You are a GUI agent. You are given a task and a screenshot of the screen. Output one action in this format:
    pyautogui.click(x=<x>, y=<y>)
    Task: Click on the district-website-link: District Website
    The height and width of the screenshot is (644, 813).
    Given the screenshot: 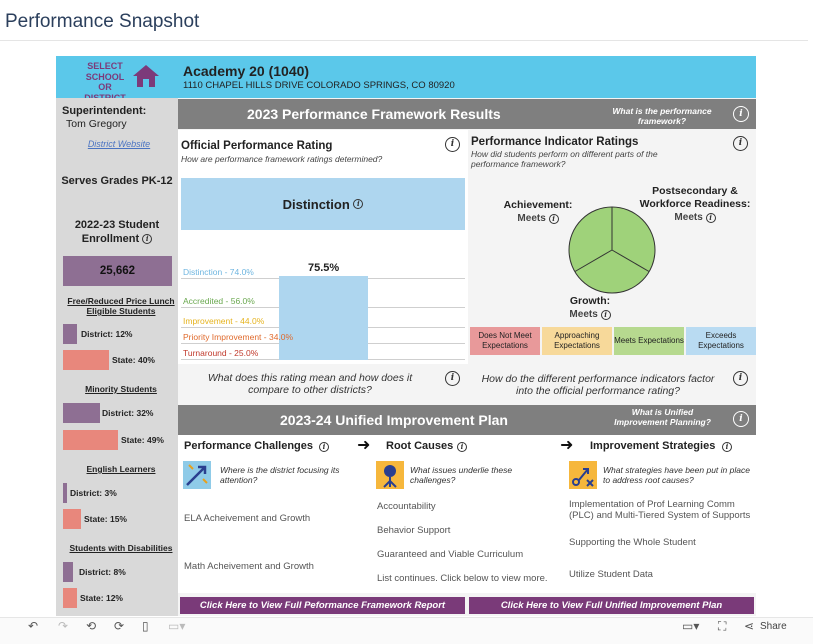 What is the action you would take?
    pyautogui.click(x=119, y=144)
    